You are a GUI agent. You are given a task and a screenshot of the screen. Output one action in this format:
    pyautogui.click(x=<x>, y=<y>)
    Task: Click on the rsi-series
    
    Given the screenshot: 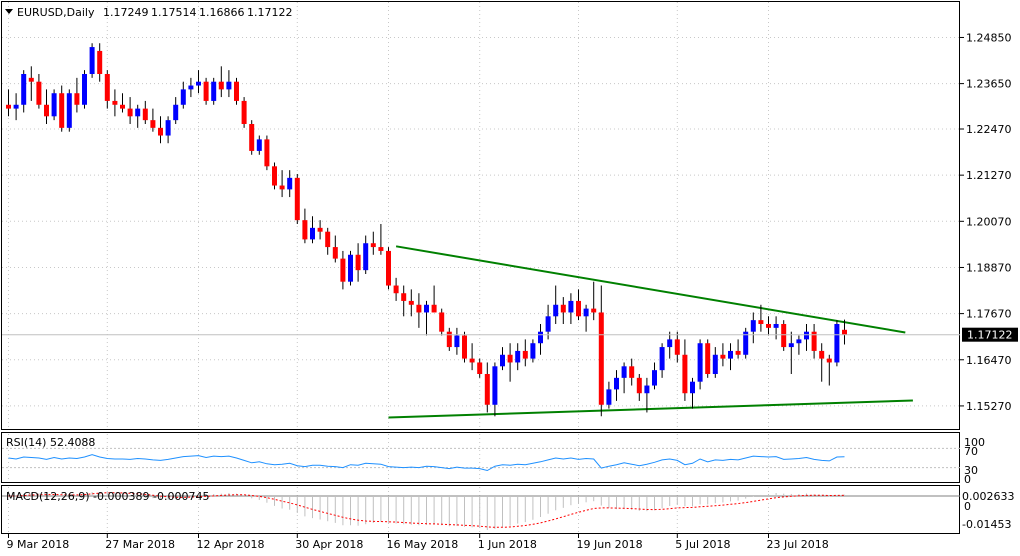 What is the action you would take?
    pyautogui.click(x=481, y=459)
    